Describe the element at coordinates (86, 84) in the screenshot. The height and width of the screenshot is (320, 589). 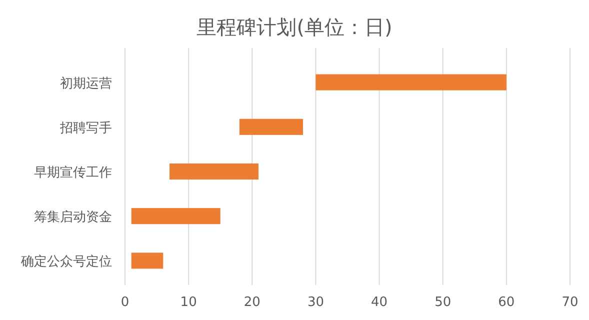
I see `y-tick-label: 初期运营` at that location.